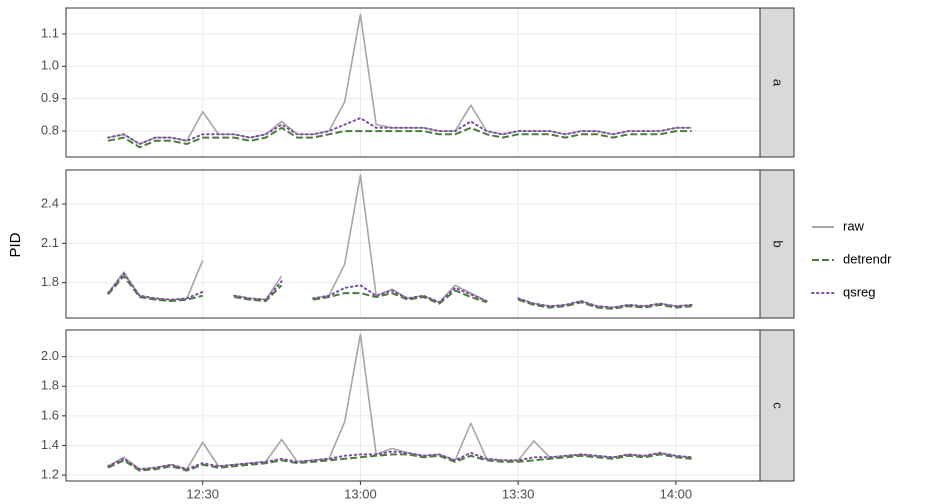  I want to click on facet-label: a, so click(778, 83).